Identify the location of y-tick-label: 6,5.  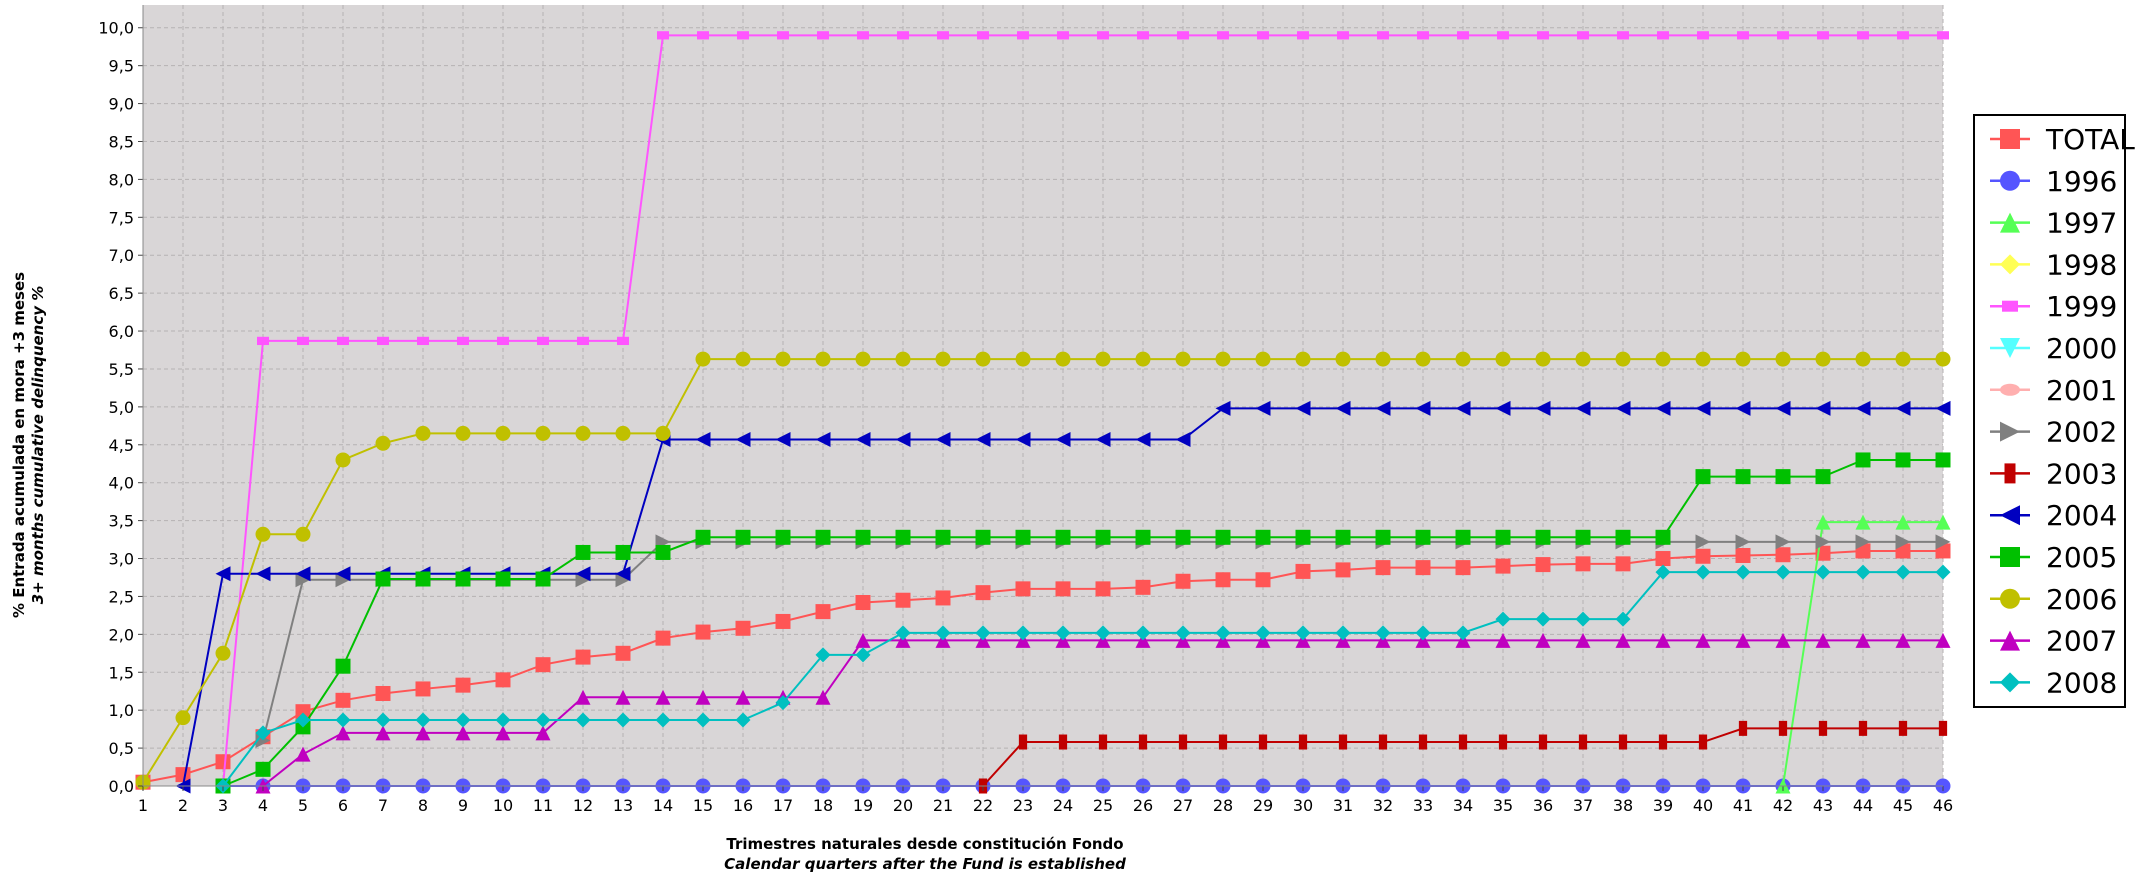
(121, 293).